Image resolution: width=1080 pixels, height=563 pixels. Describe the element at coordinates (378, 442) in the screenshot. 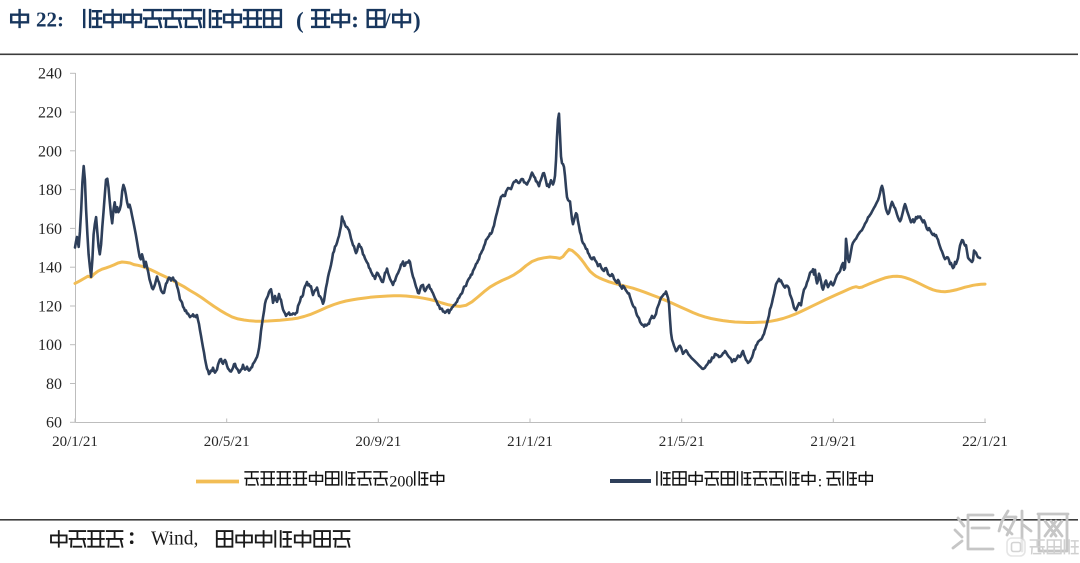

I see `svg-text: 20/9/21` at that location.